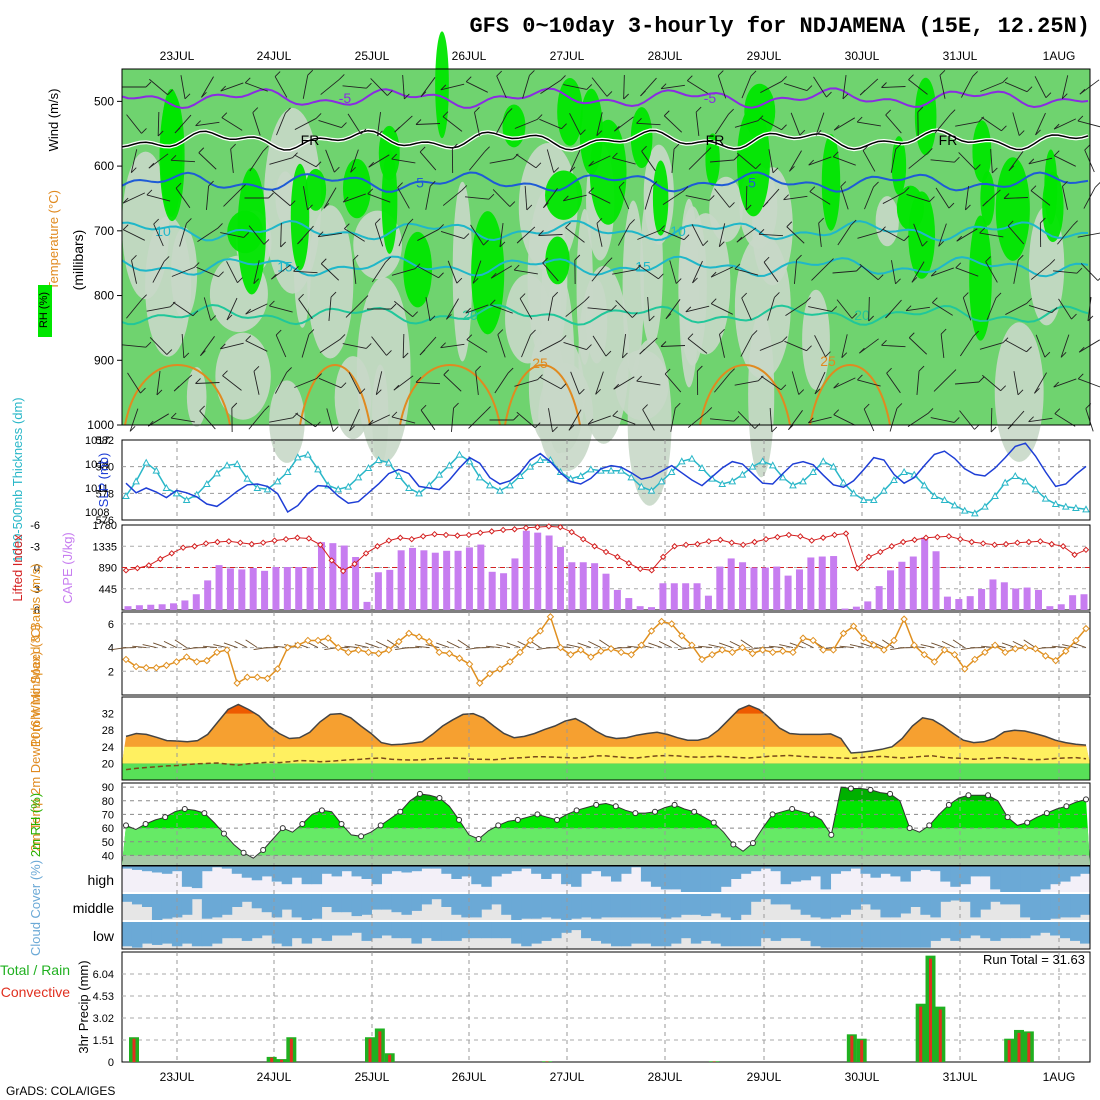 Image resolution: width=1100 pixels, height=1100 pixels. I want to click on x-tick-label: 28JUL, so click(665, 56).